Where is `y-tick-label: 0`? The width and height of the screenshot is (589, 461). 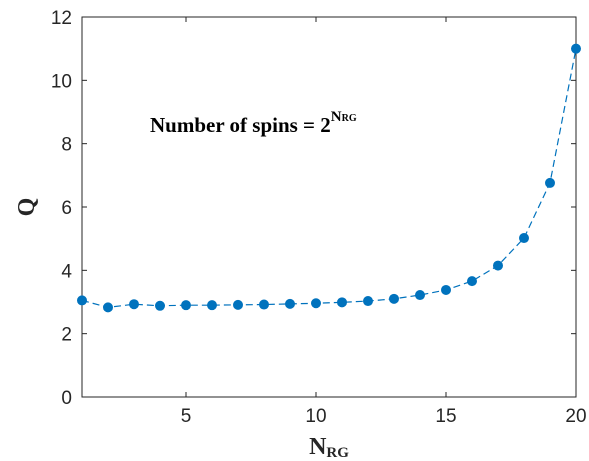 y-tick-label: 0 is located at coordinates (66, 398).